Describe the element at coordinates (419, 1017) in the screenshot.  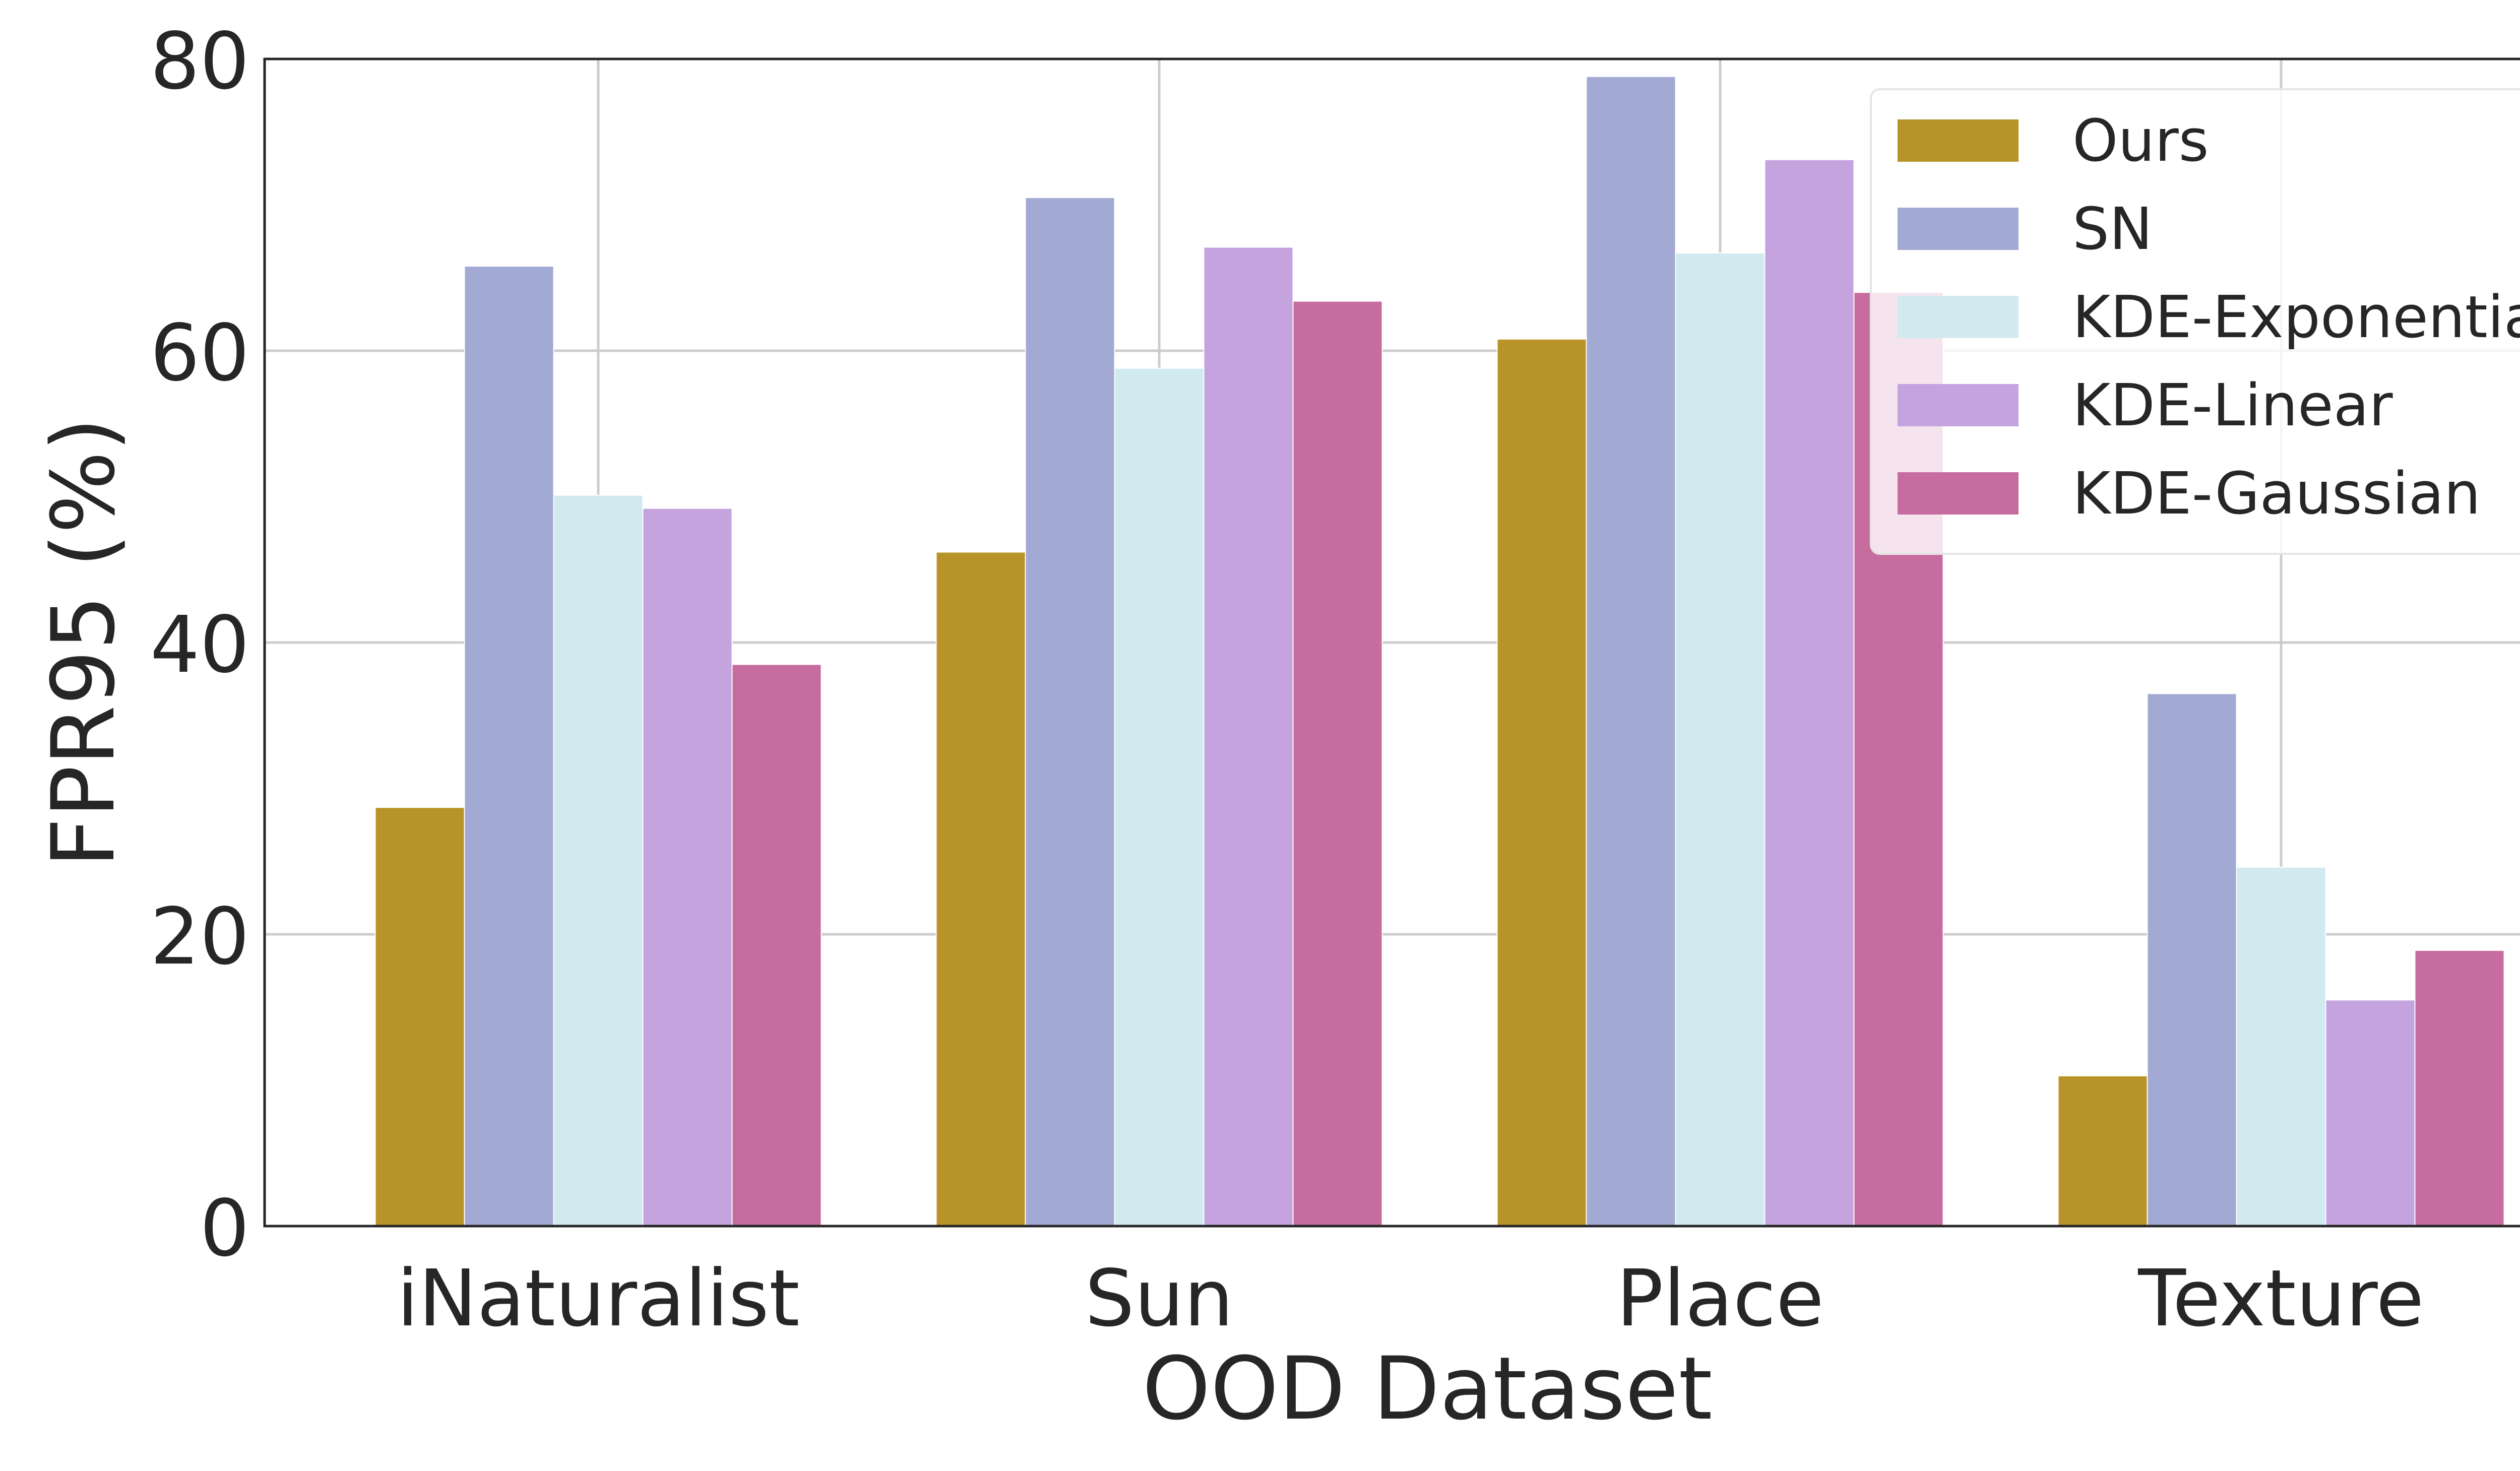
I see `bar-ours-inaturalist` at that location.